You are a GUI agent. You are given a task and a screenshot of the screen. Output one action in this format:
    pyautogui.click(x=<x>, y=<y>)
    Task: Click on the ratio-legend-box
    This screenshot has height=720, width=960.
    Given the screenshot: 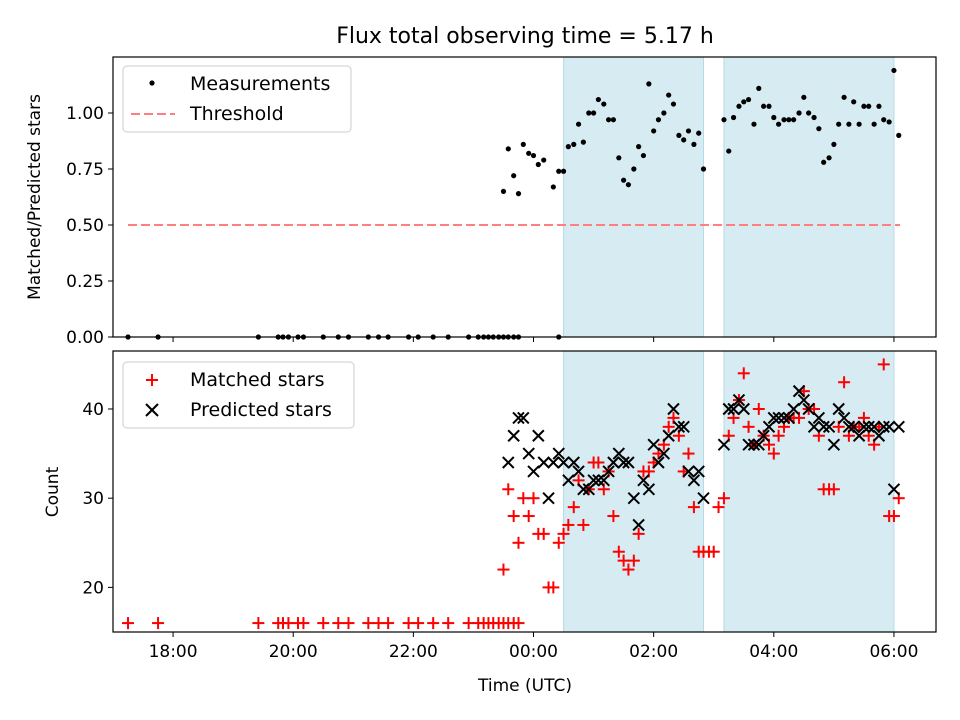 What is the action you would take?
    pyautogui.click(x=237, y=99)
    